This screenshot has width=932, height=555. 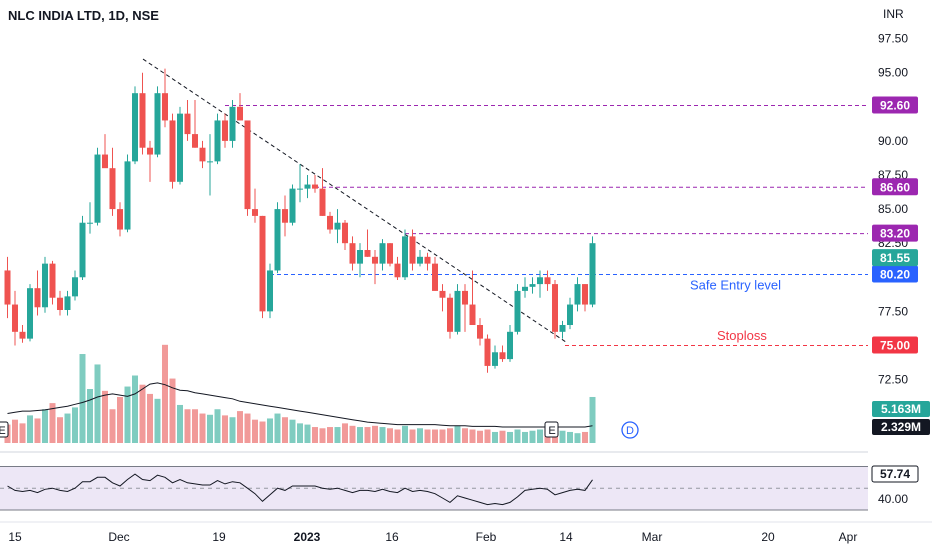 I want to click on last-price-badge, so click(x=895, y=258).